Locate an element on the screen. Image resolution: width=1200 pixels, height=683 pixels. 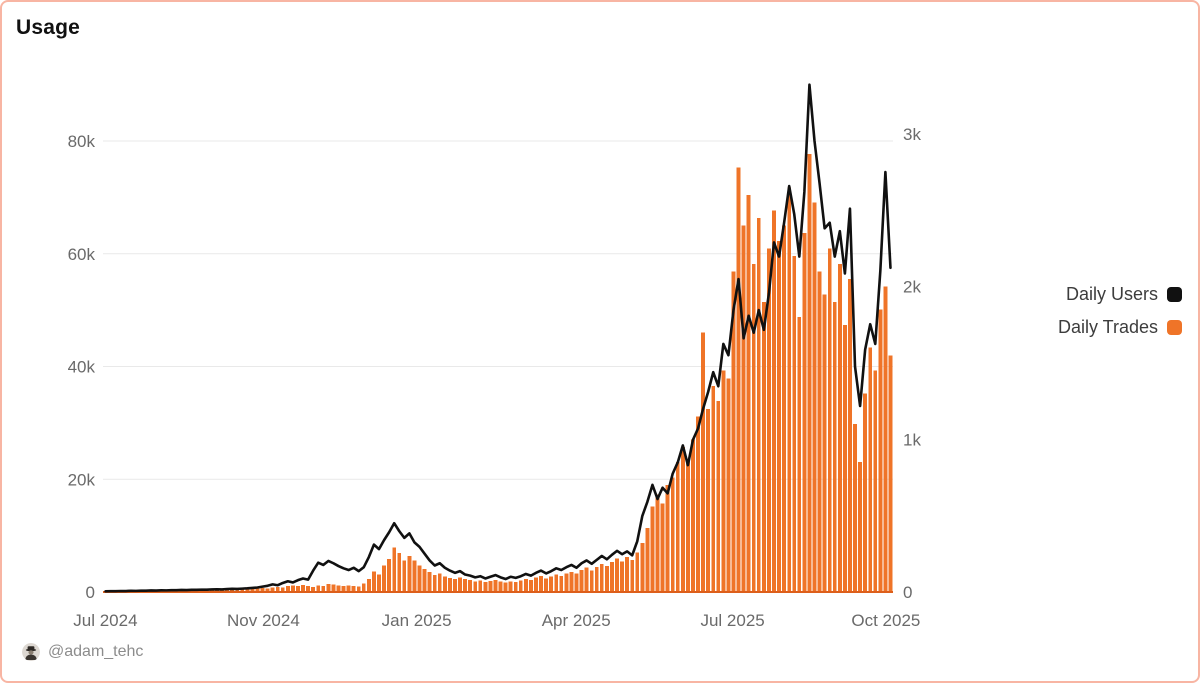
legend-item-daily-trades: Daily Trades is located at coordinates (1120, 327).